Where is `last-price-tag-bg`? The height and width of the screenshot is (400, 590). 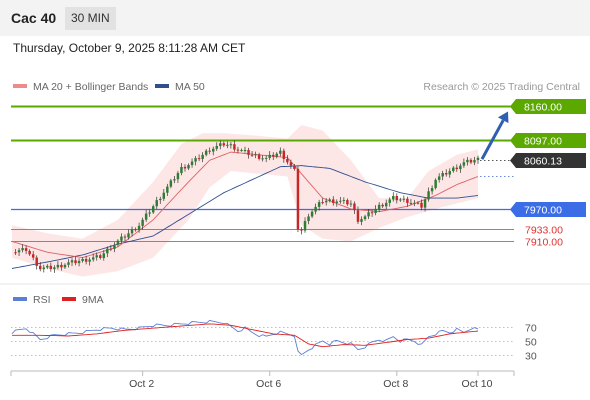
last-price-tag-bg is located at coordinates (551, 160).